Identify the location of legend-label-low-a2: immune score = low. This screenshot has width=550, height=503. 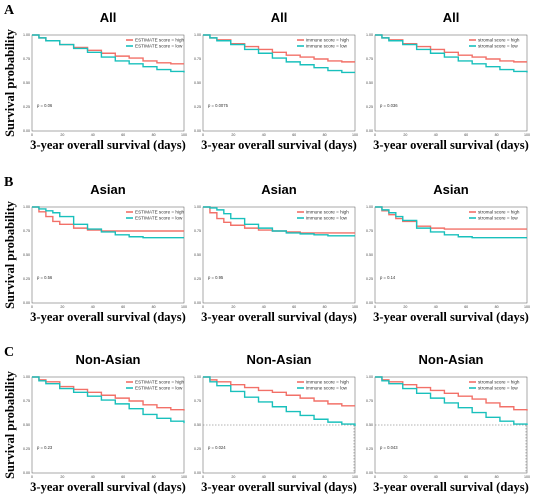
(327, 46).